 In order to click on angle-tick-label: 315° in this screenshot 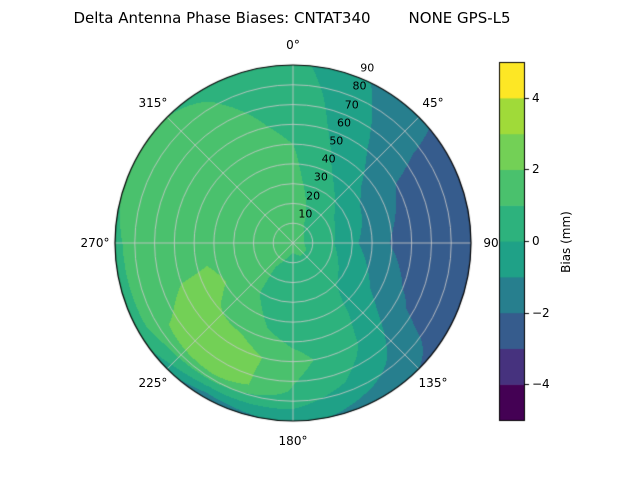, I will do `click(153, 102)`.